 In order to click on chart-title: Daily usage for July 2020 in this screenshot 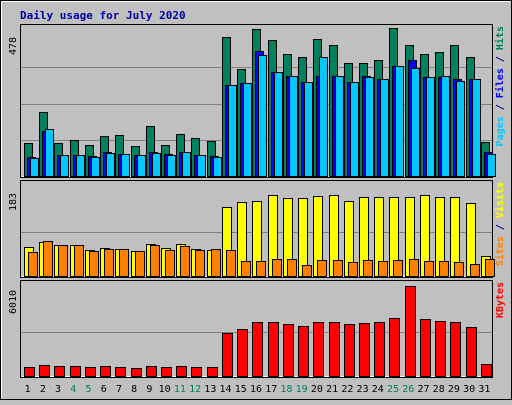, I will do `click(103, 15)`.